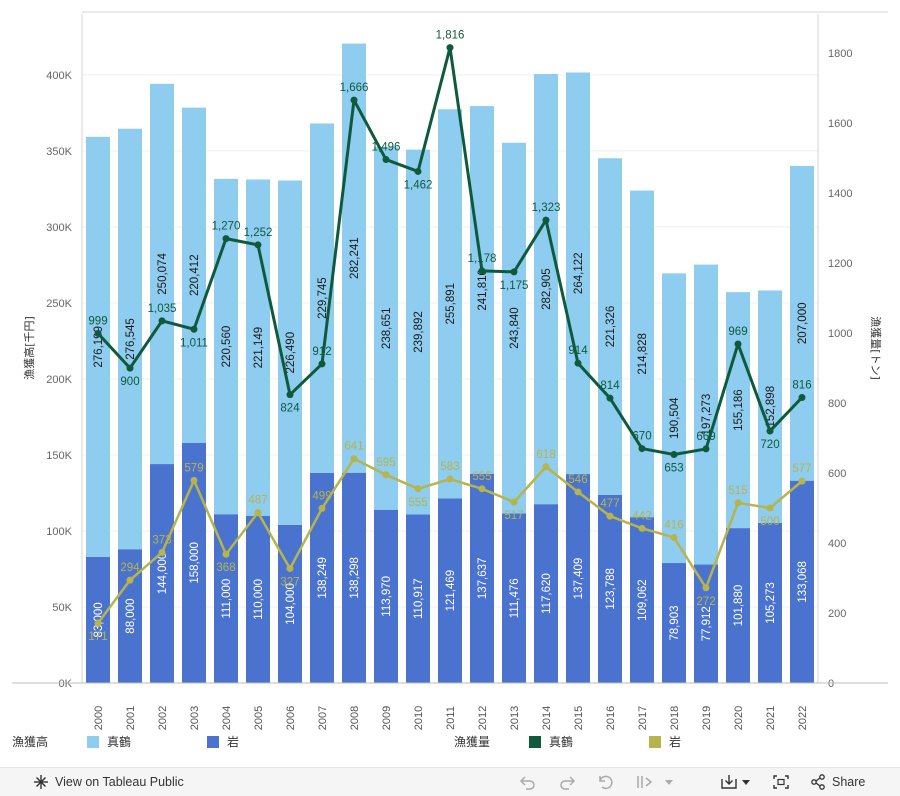 The image size is (900, 796). Describe the element at coordinates (611, 589) in the screenshot. I see `bar-label-iwa: 123,788` at that location.